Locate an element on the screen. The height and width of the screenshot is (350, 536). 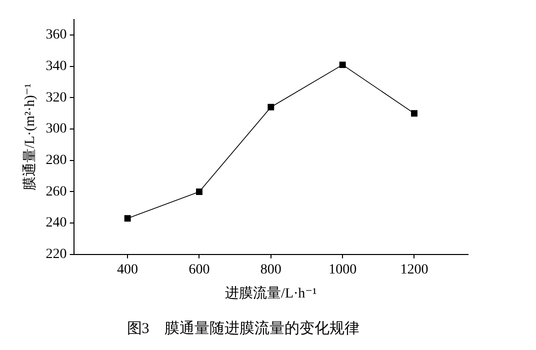
y-tick-label: 320 is located at coordinates (56, 98).